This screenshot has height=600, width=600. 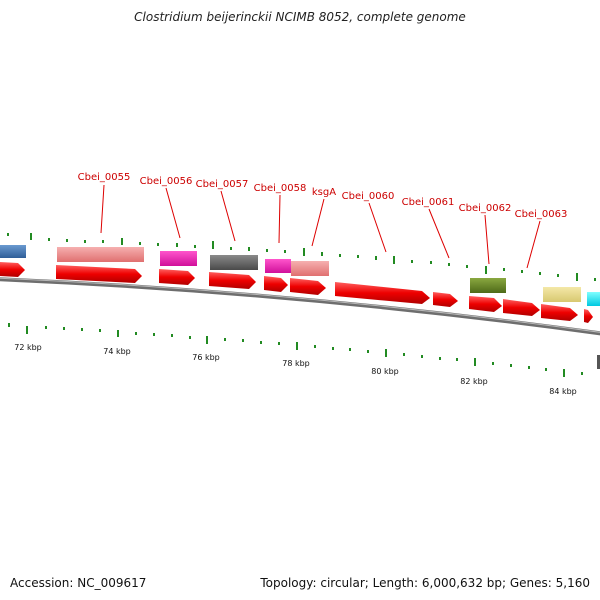 I want to click on genome-backbone, so click(x=300, y=306).